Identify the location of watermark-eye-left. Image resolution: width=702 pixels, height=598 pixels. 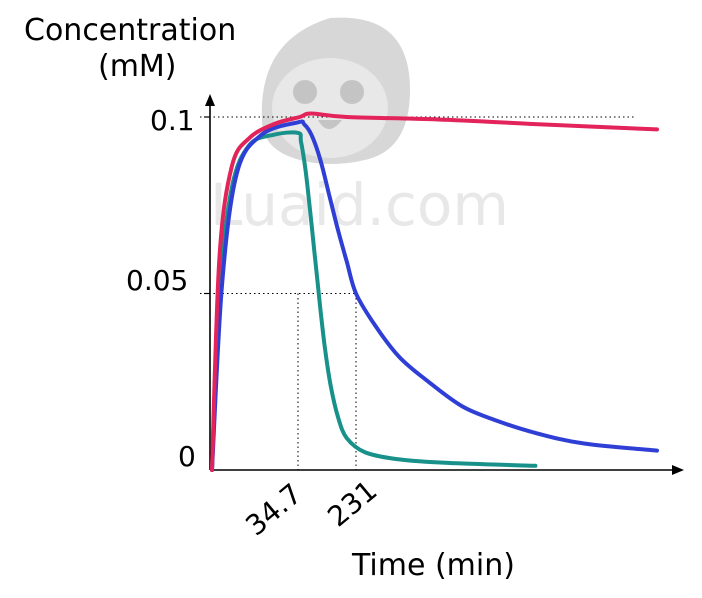
(305, 92).